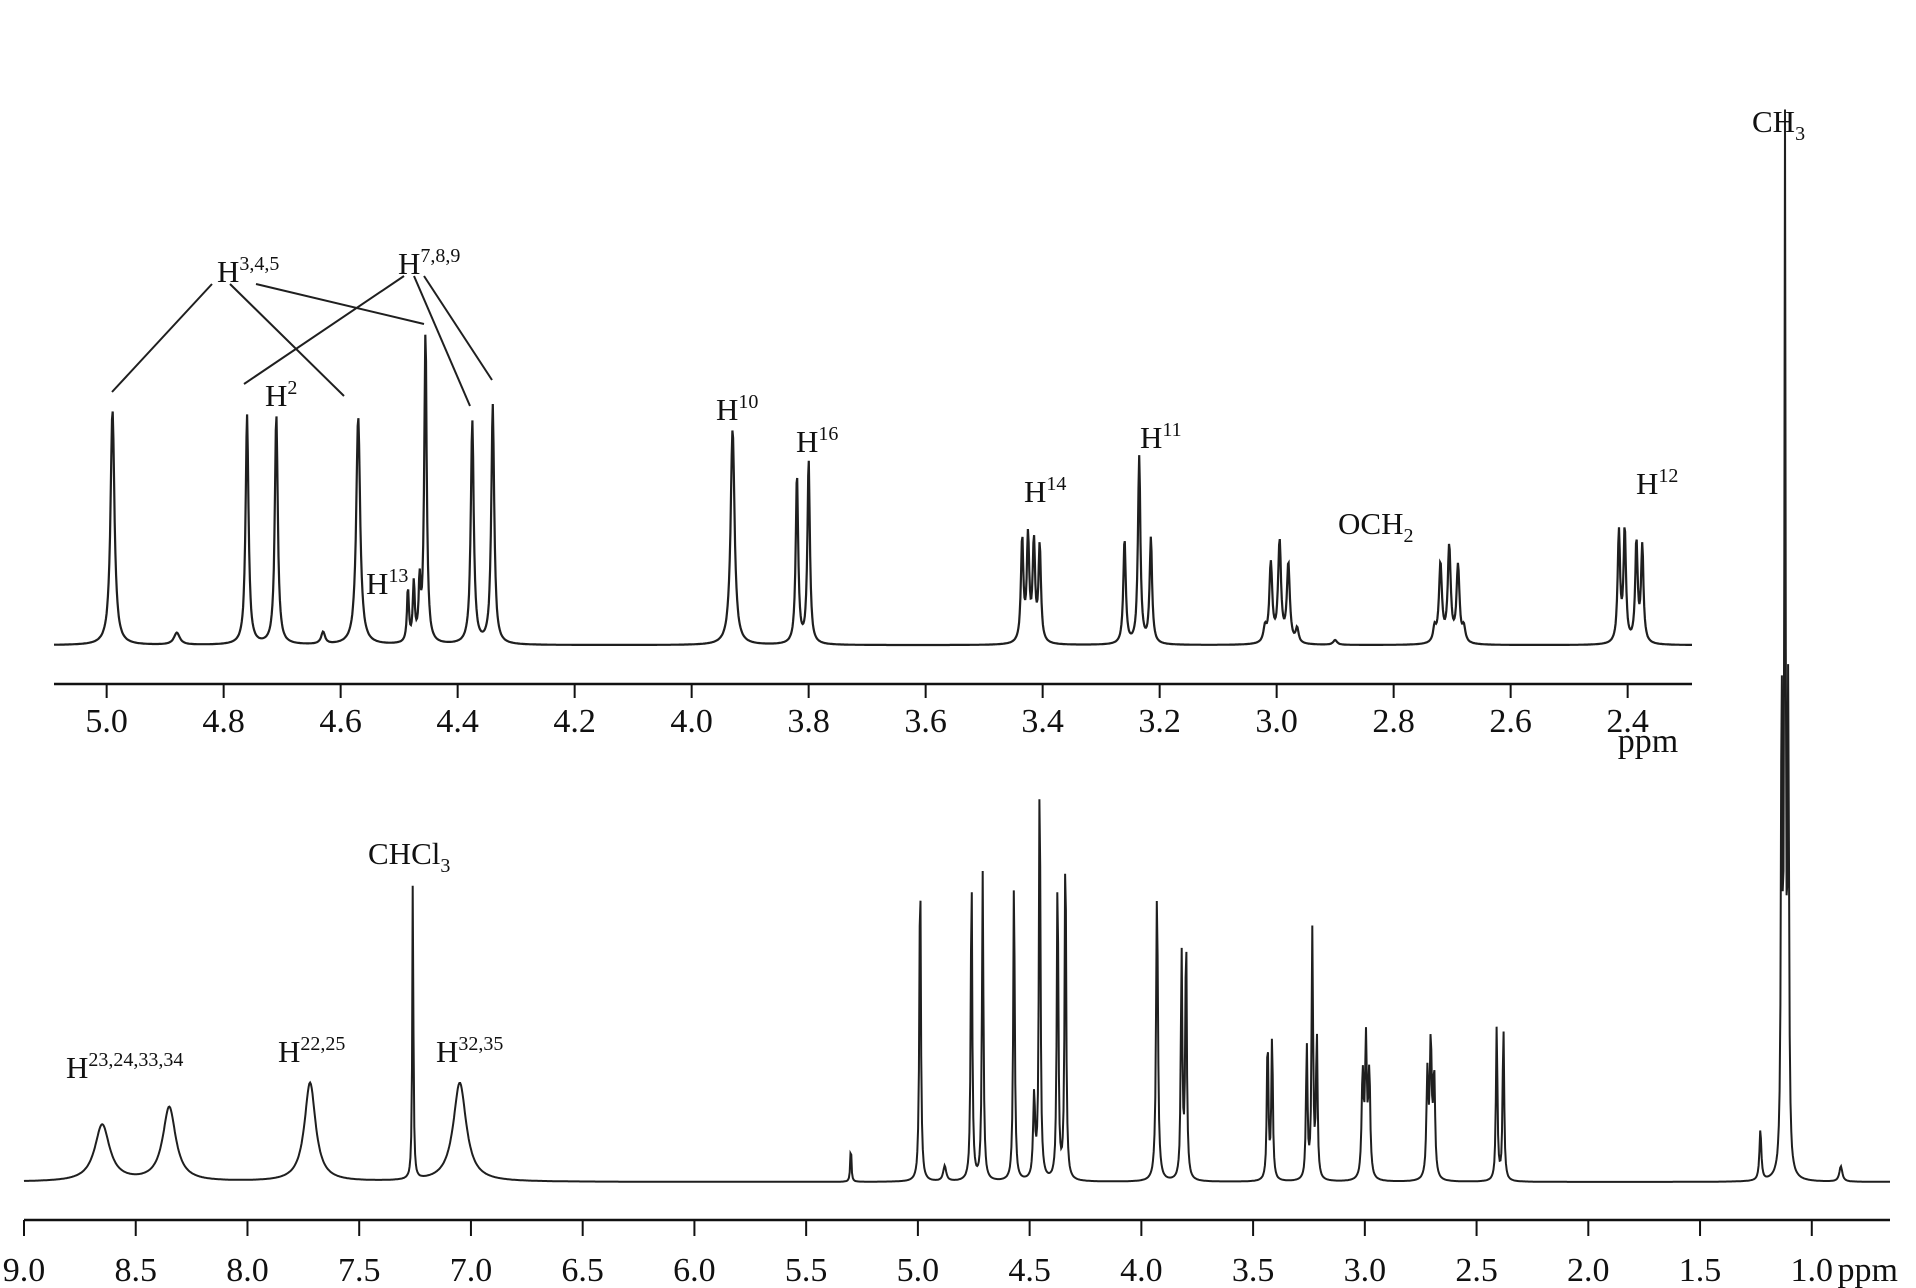 This screenshot has height=1288, width=1916. I want to click on connector-h345-b, so click(287, 340).